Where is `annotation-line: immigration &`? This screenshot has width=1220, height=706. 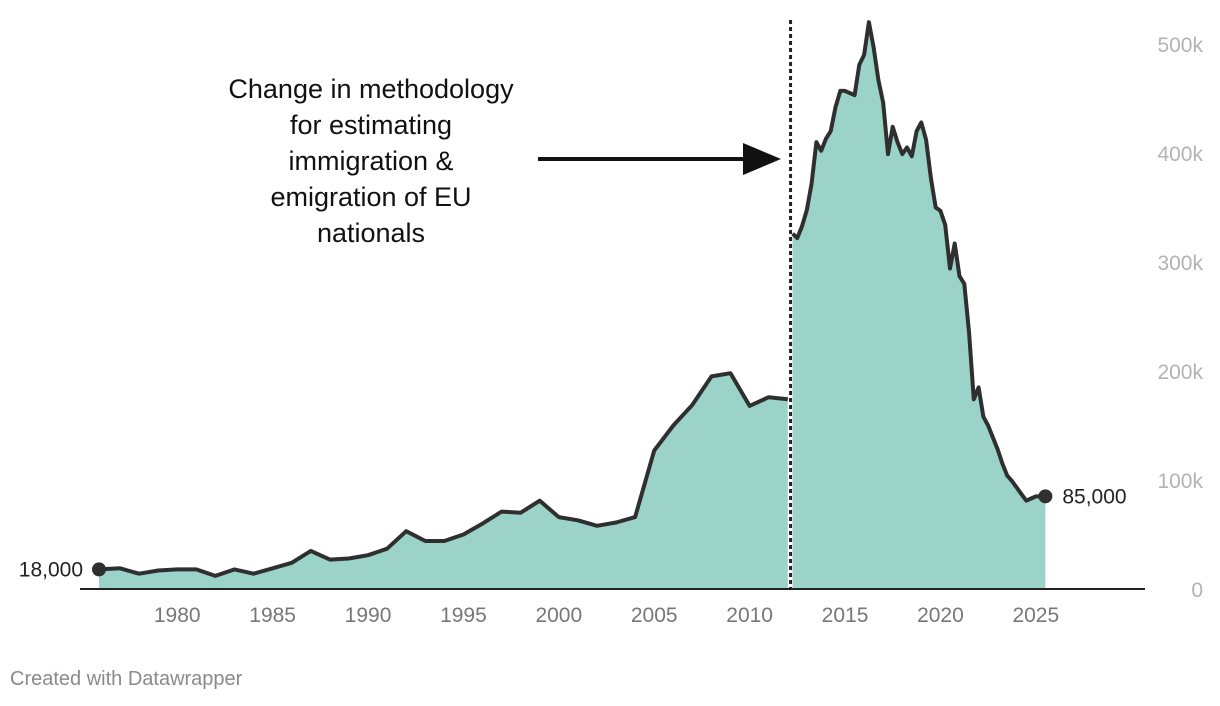 annotation-line: immigration & is located at coordinates (370, 161).